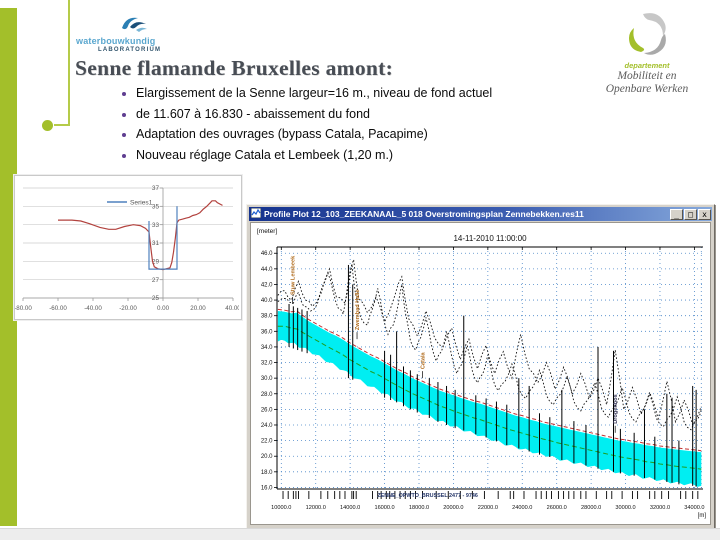 The height and width of the screenshot is (540, 720). I want to click on mow-name-line2: Openbare Werken, so click(647, 89).